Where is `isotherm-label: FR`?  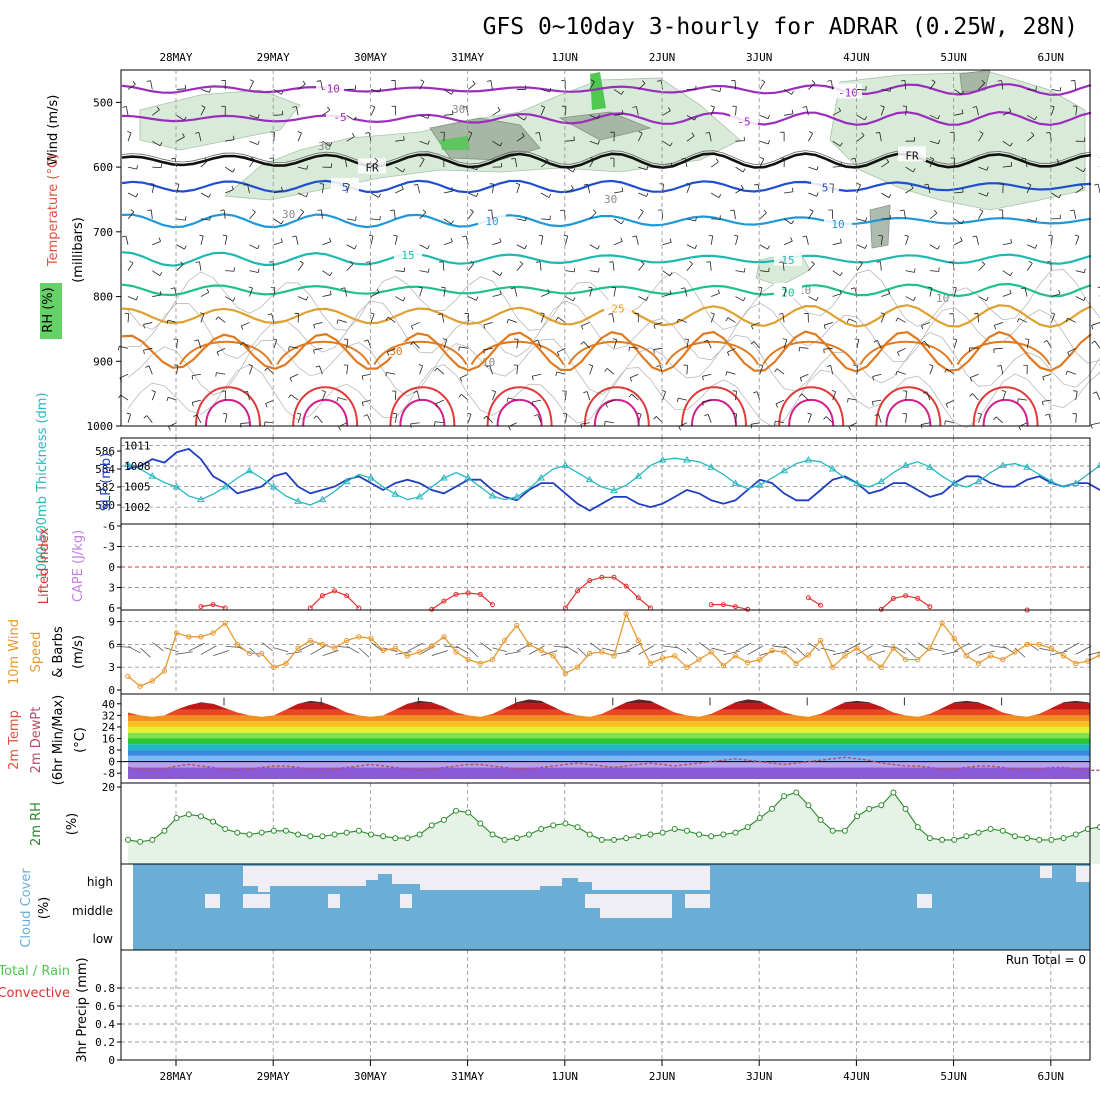 isotherm-label: FR is located at coordinates (912, 155).